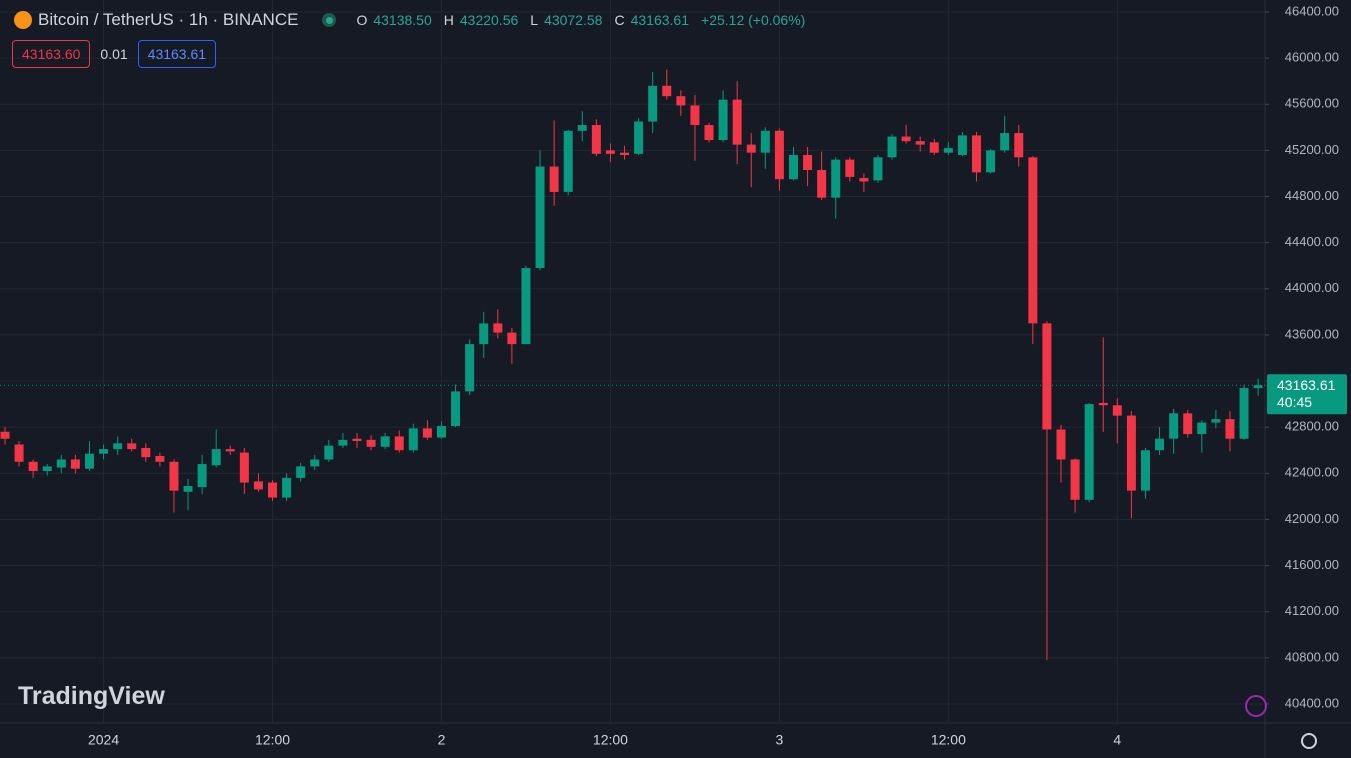  What do you see at coordinates (1312, 149) in the screenshot?
I see `y-tick-label: 45200.00` at bounding box center [1312, 149].